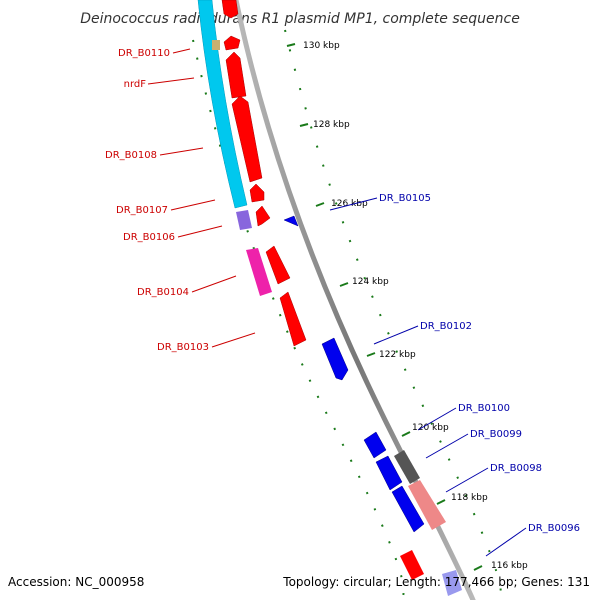  I want to click on accession-text: Accession: NC_000958, so click(76, 582).